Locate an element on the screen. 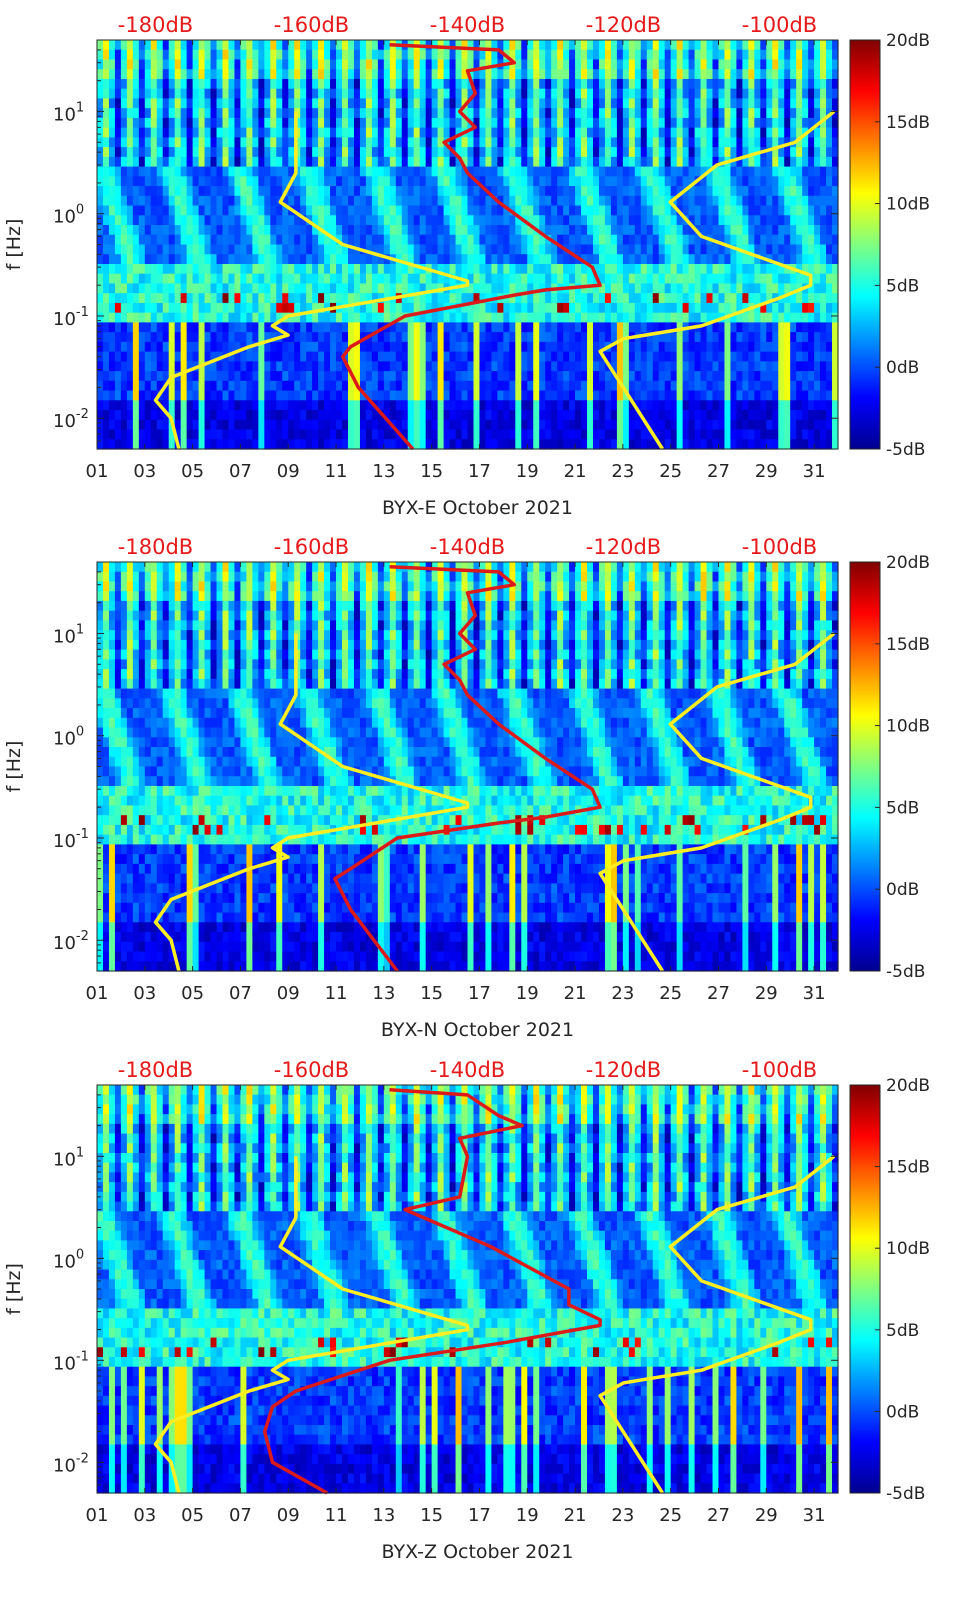  y-tick-label: 10⁻¹ is located at coordinates (71, 317).